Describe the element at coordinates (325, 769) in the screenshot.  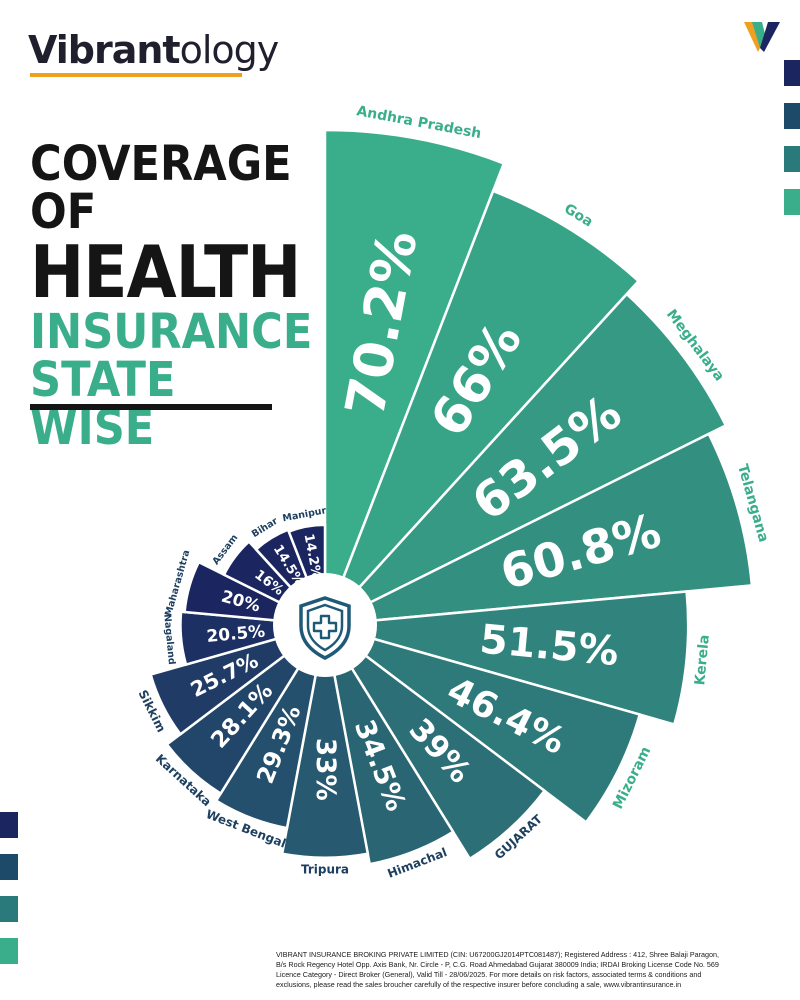
I see `value-label-tripura: 33%` at that location.